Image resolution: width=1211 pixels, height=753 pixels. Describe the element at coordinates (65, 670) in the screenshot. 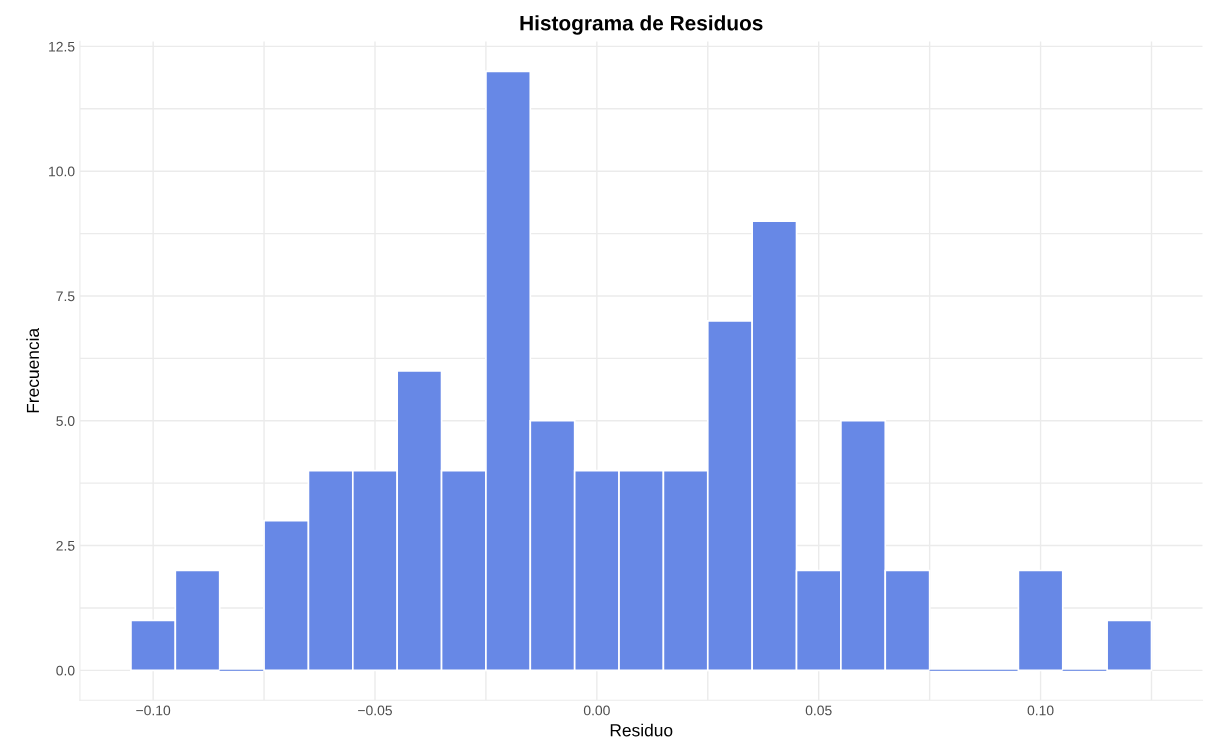

I see `y-tick-label: 0.0` at that location.